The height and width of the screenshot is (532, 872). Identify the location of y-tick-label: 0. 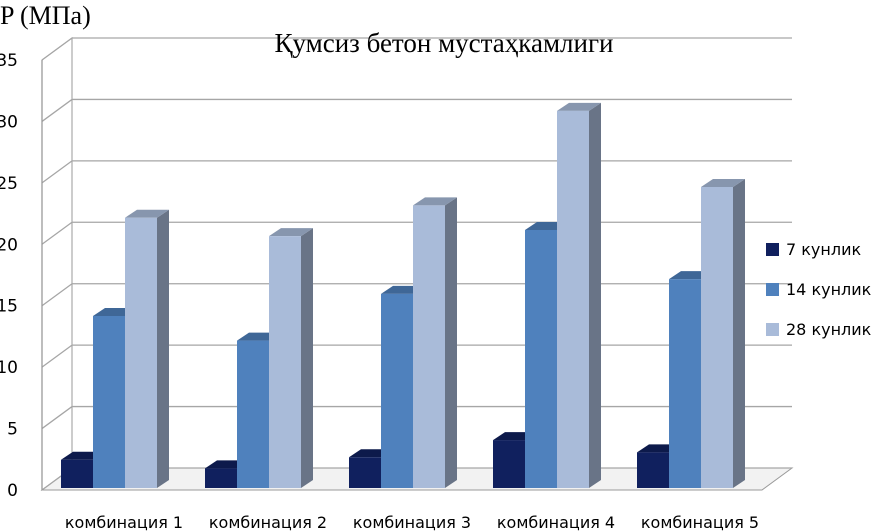
(12, 491).